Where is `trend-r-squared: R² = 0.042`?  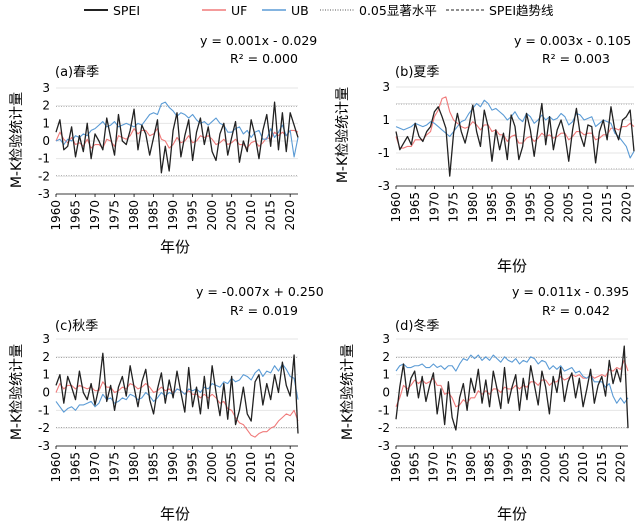
trend-r-squared: R² = 0.042 is located at coordinates (576, 310).